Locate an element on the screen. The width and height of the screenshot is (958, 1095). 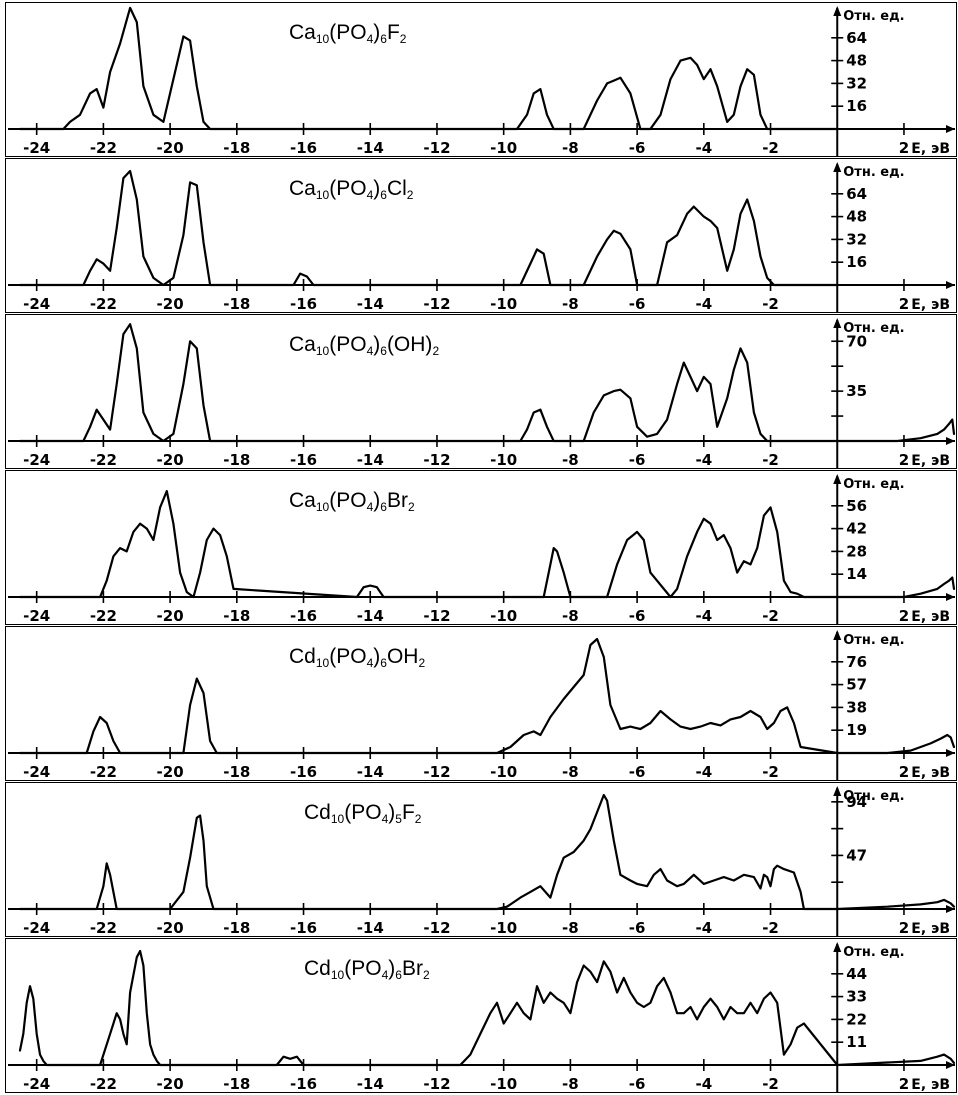
compound-formula: Cd10(PO4)6Br2 is located at coordinates (367, 969).